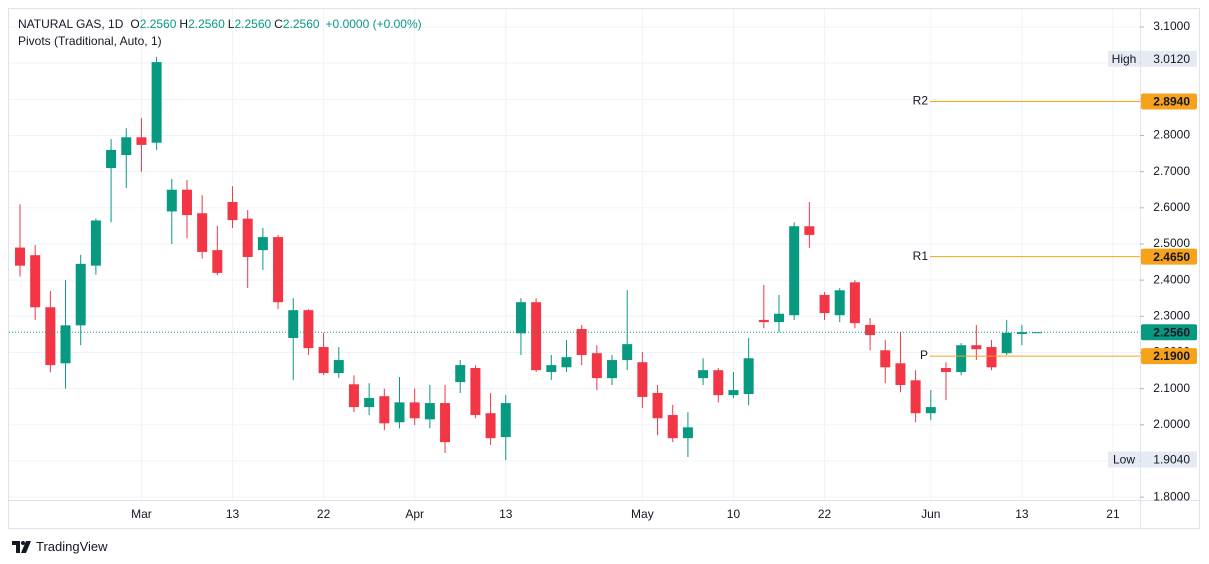 This screenshot has width=1209, height=564. I want to click on pivot-name: R1, so click(921, 256).